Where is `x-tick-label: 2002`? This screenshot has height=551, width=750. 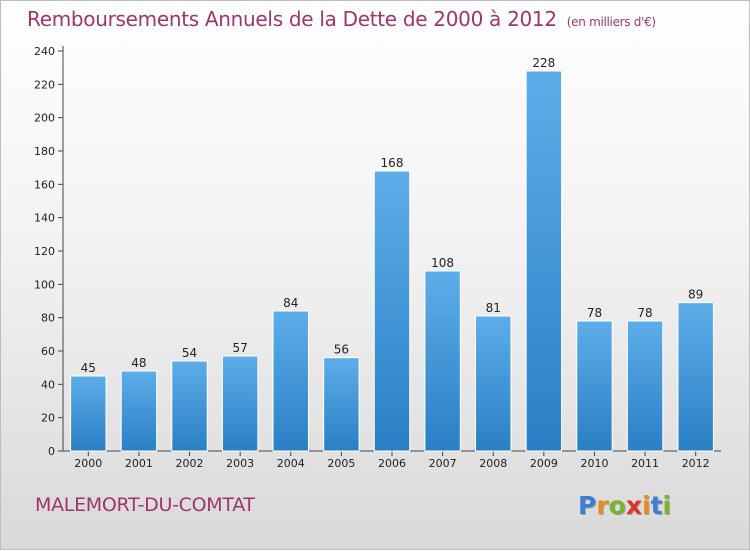 x-tick-label: 2002 is located at coordinates (190, 463).